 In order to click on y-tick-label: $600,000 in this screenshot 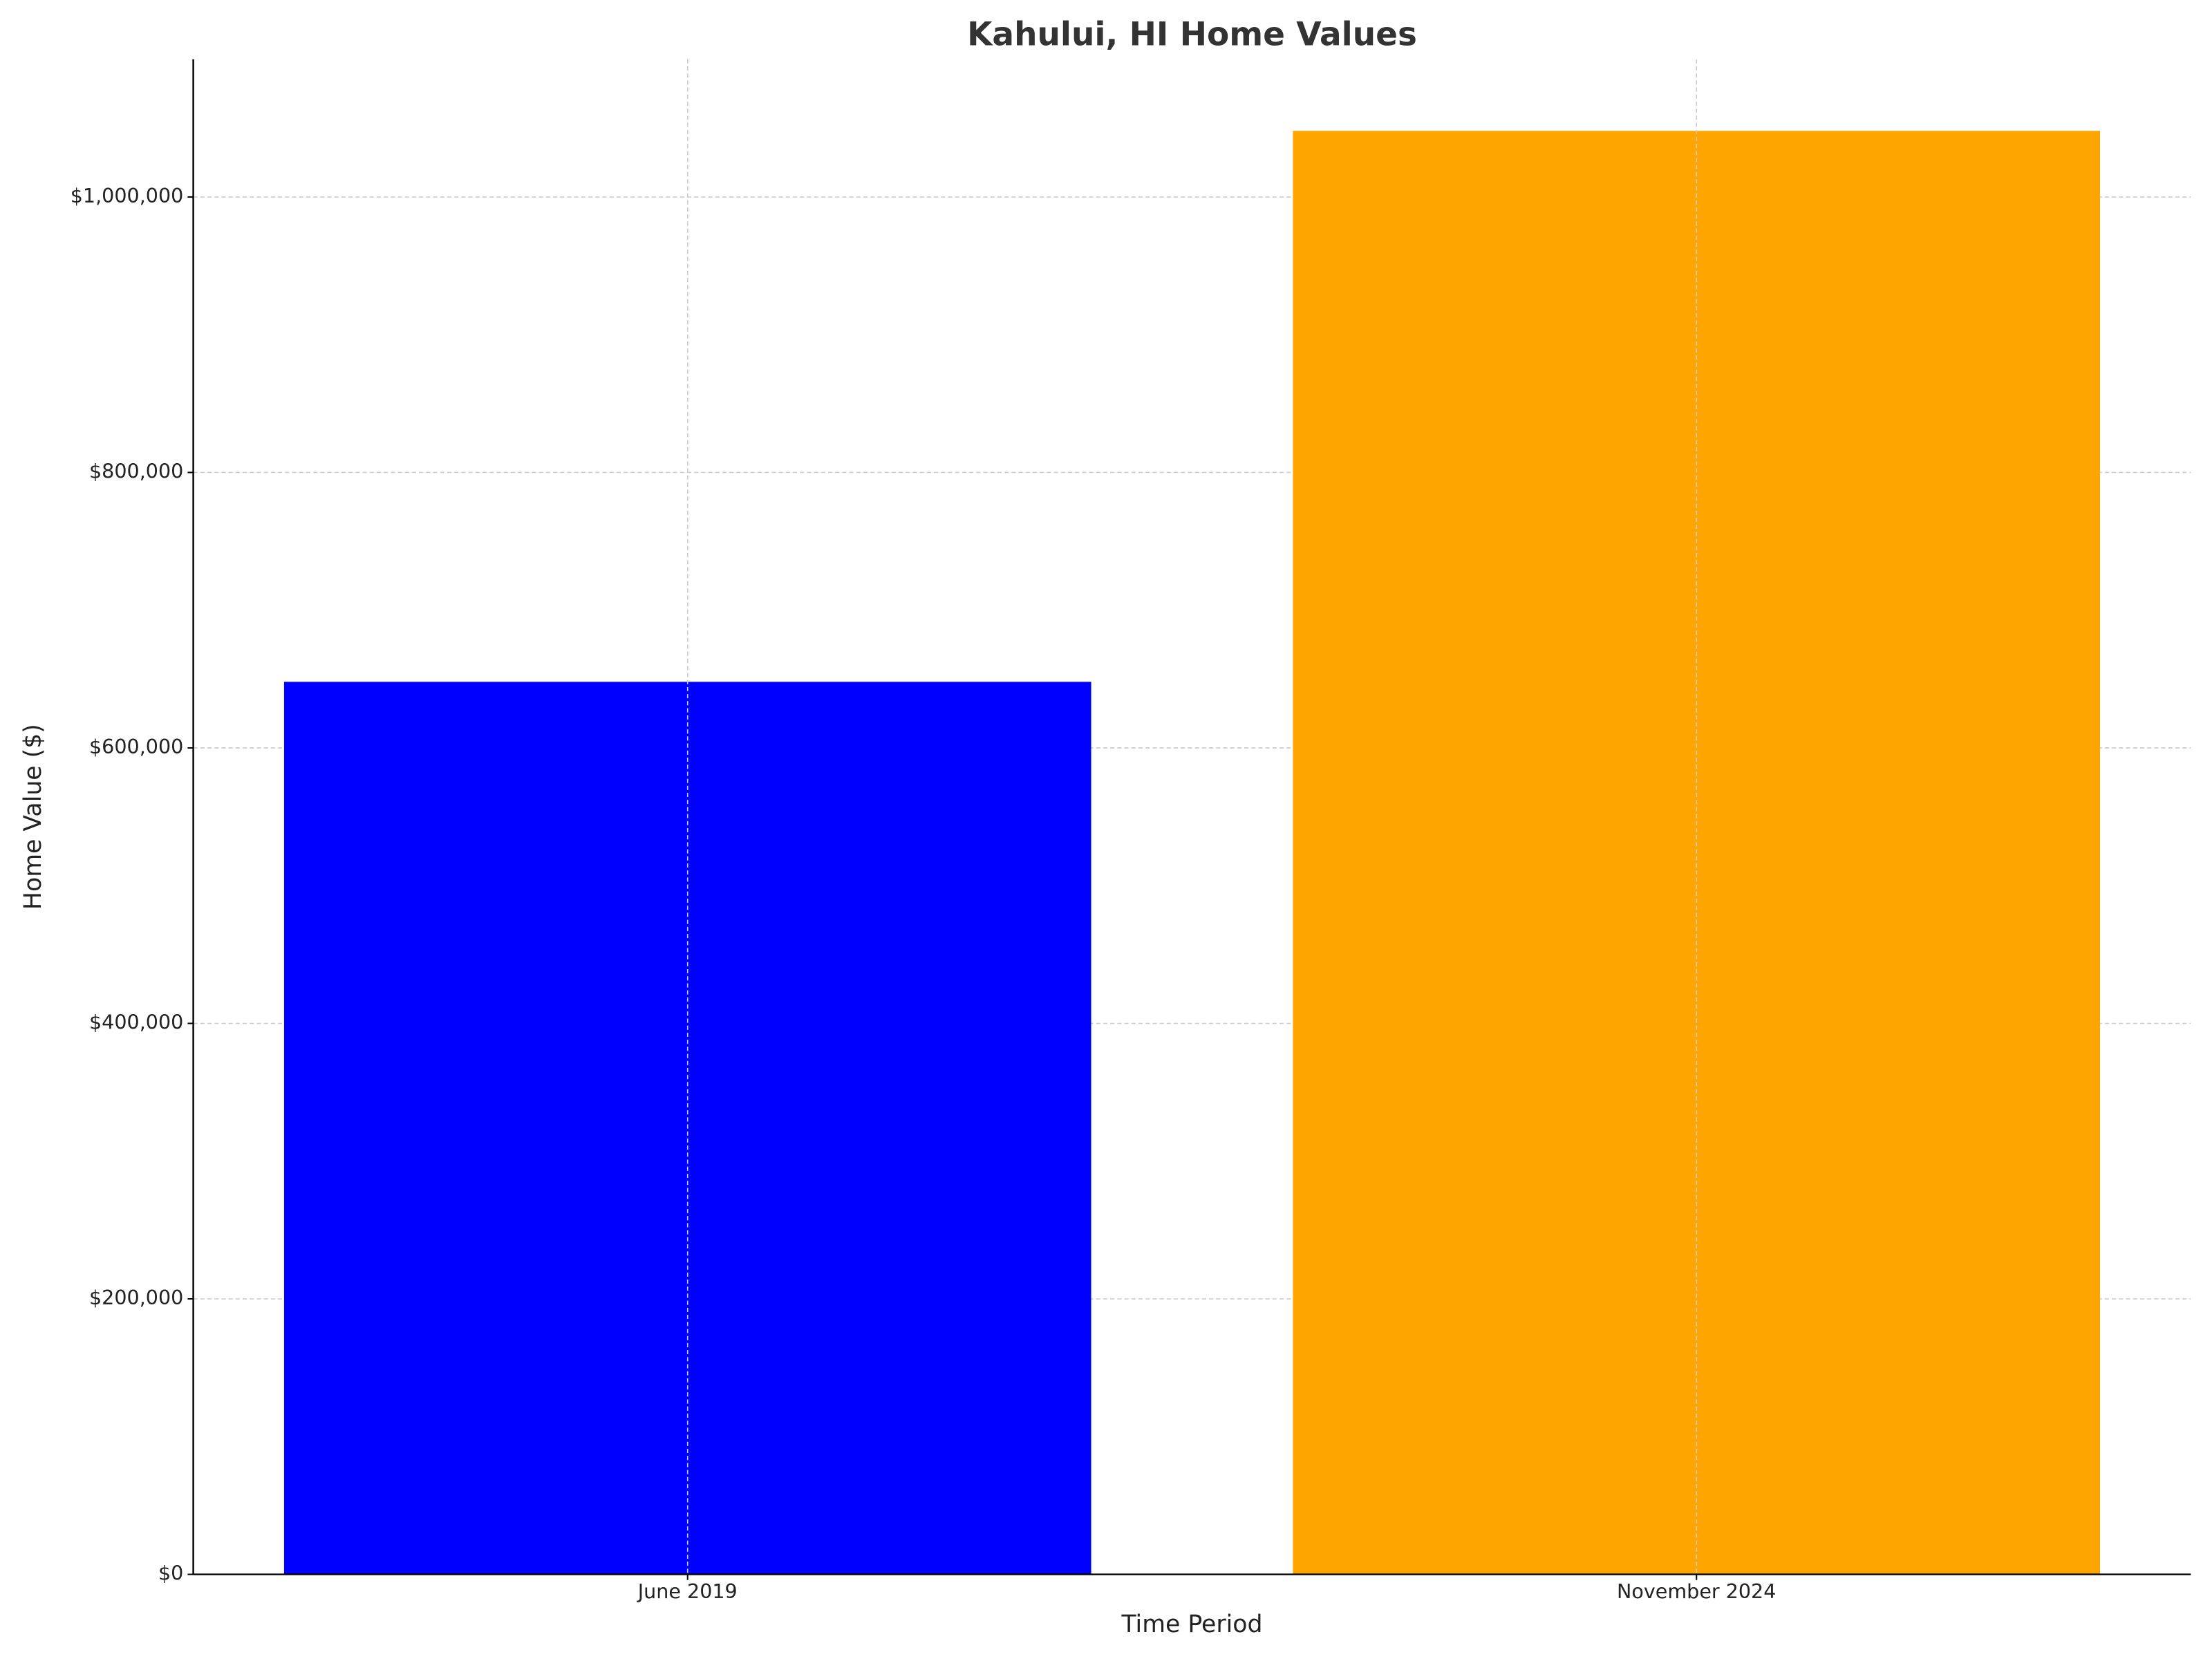, I will do `click(136, 746)`.